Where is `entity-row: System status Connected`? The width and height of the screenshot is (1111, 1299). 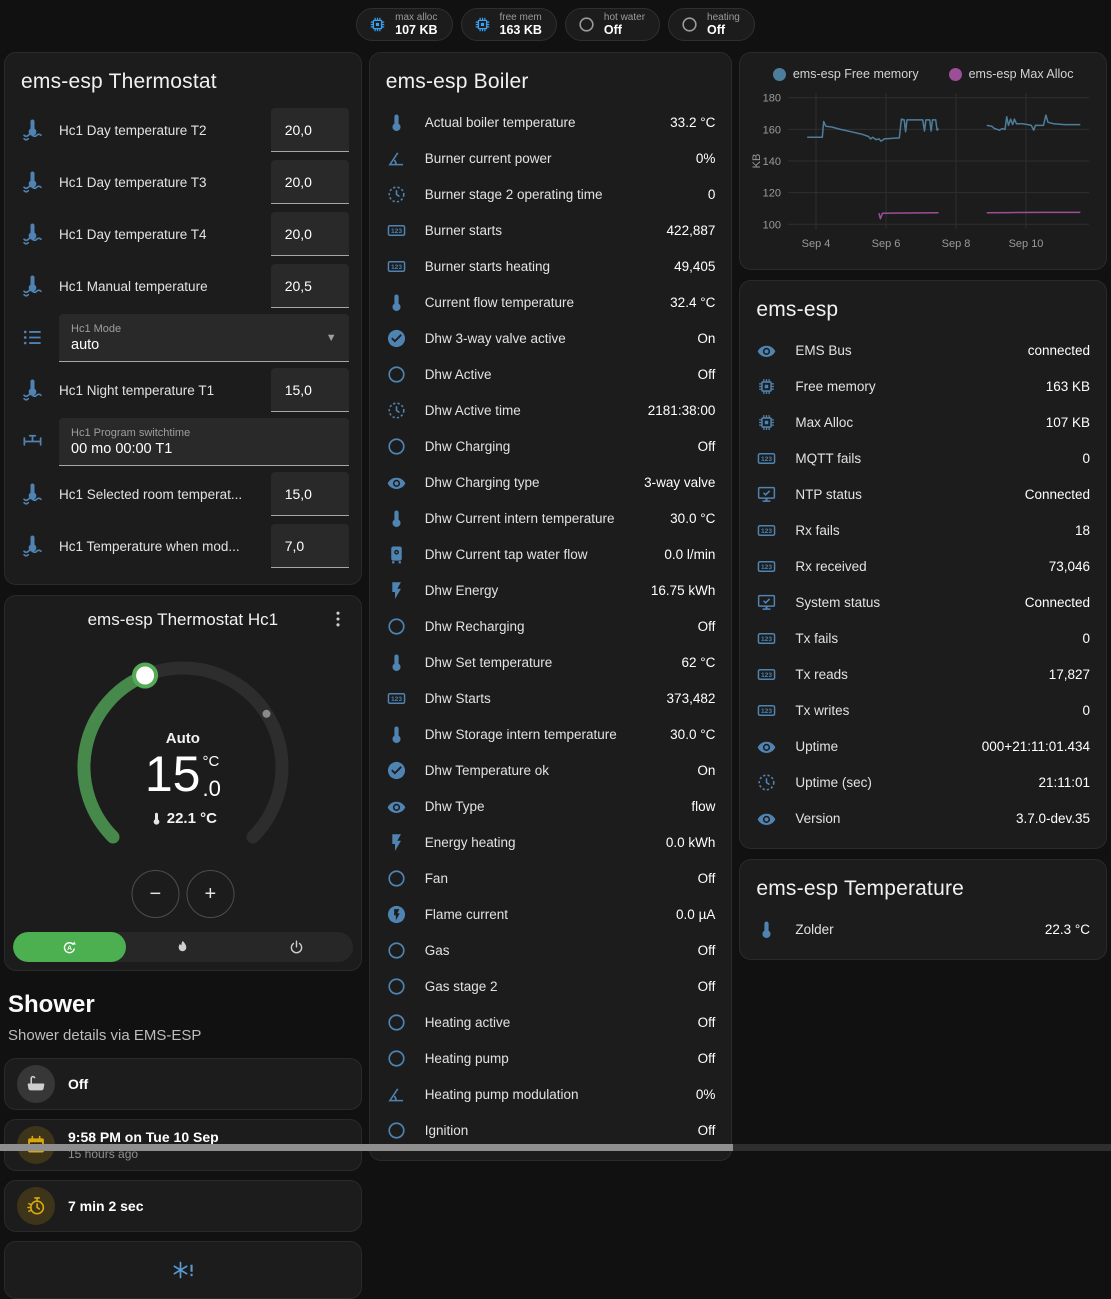
entity-row: System status Connected is located at coordinates (923, 602).